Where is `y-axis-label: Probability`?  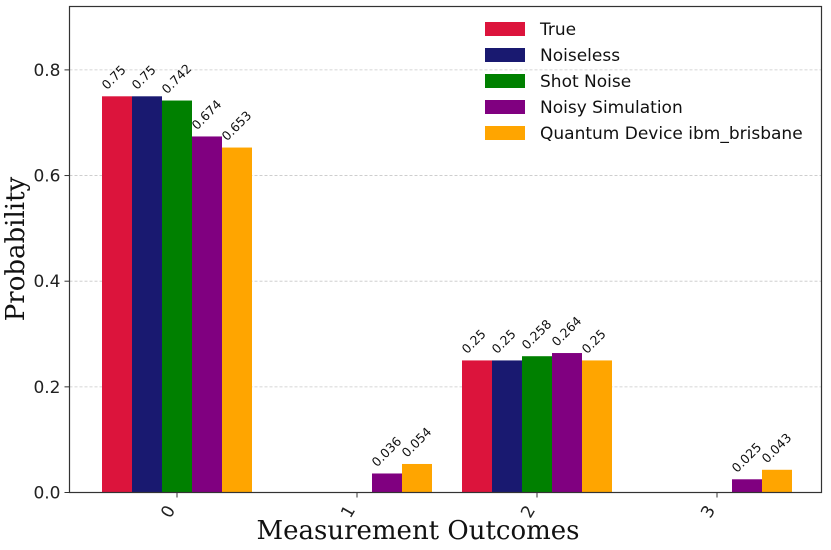
y-axis-label: Probability is located at coordinates (16, 248).